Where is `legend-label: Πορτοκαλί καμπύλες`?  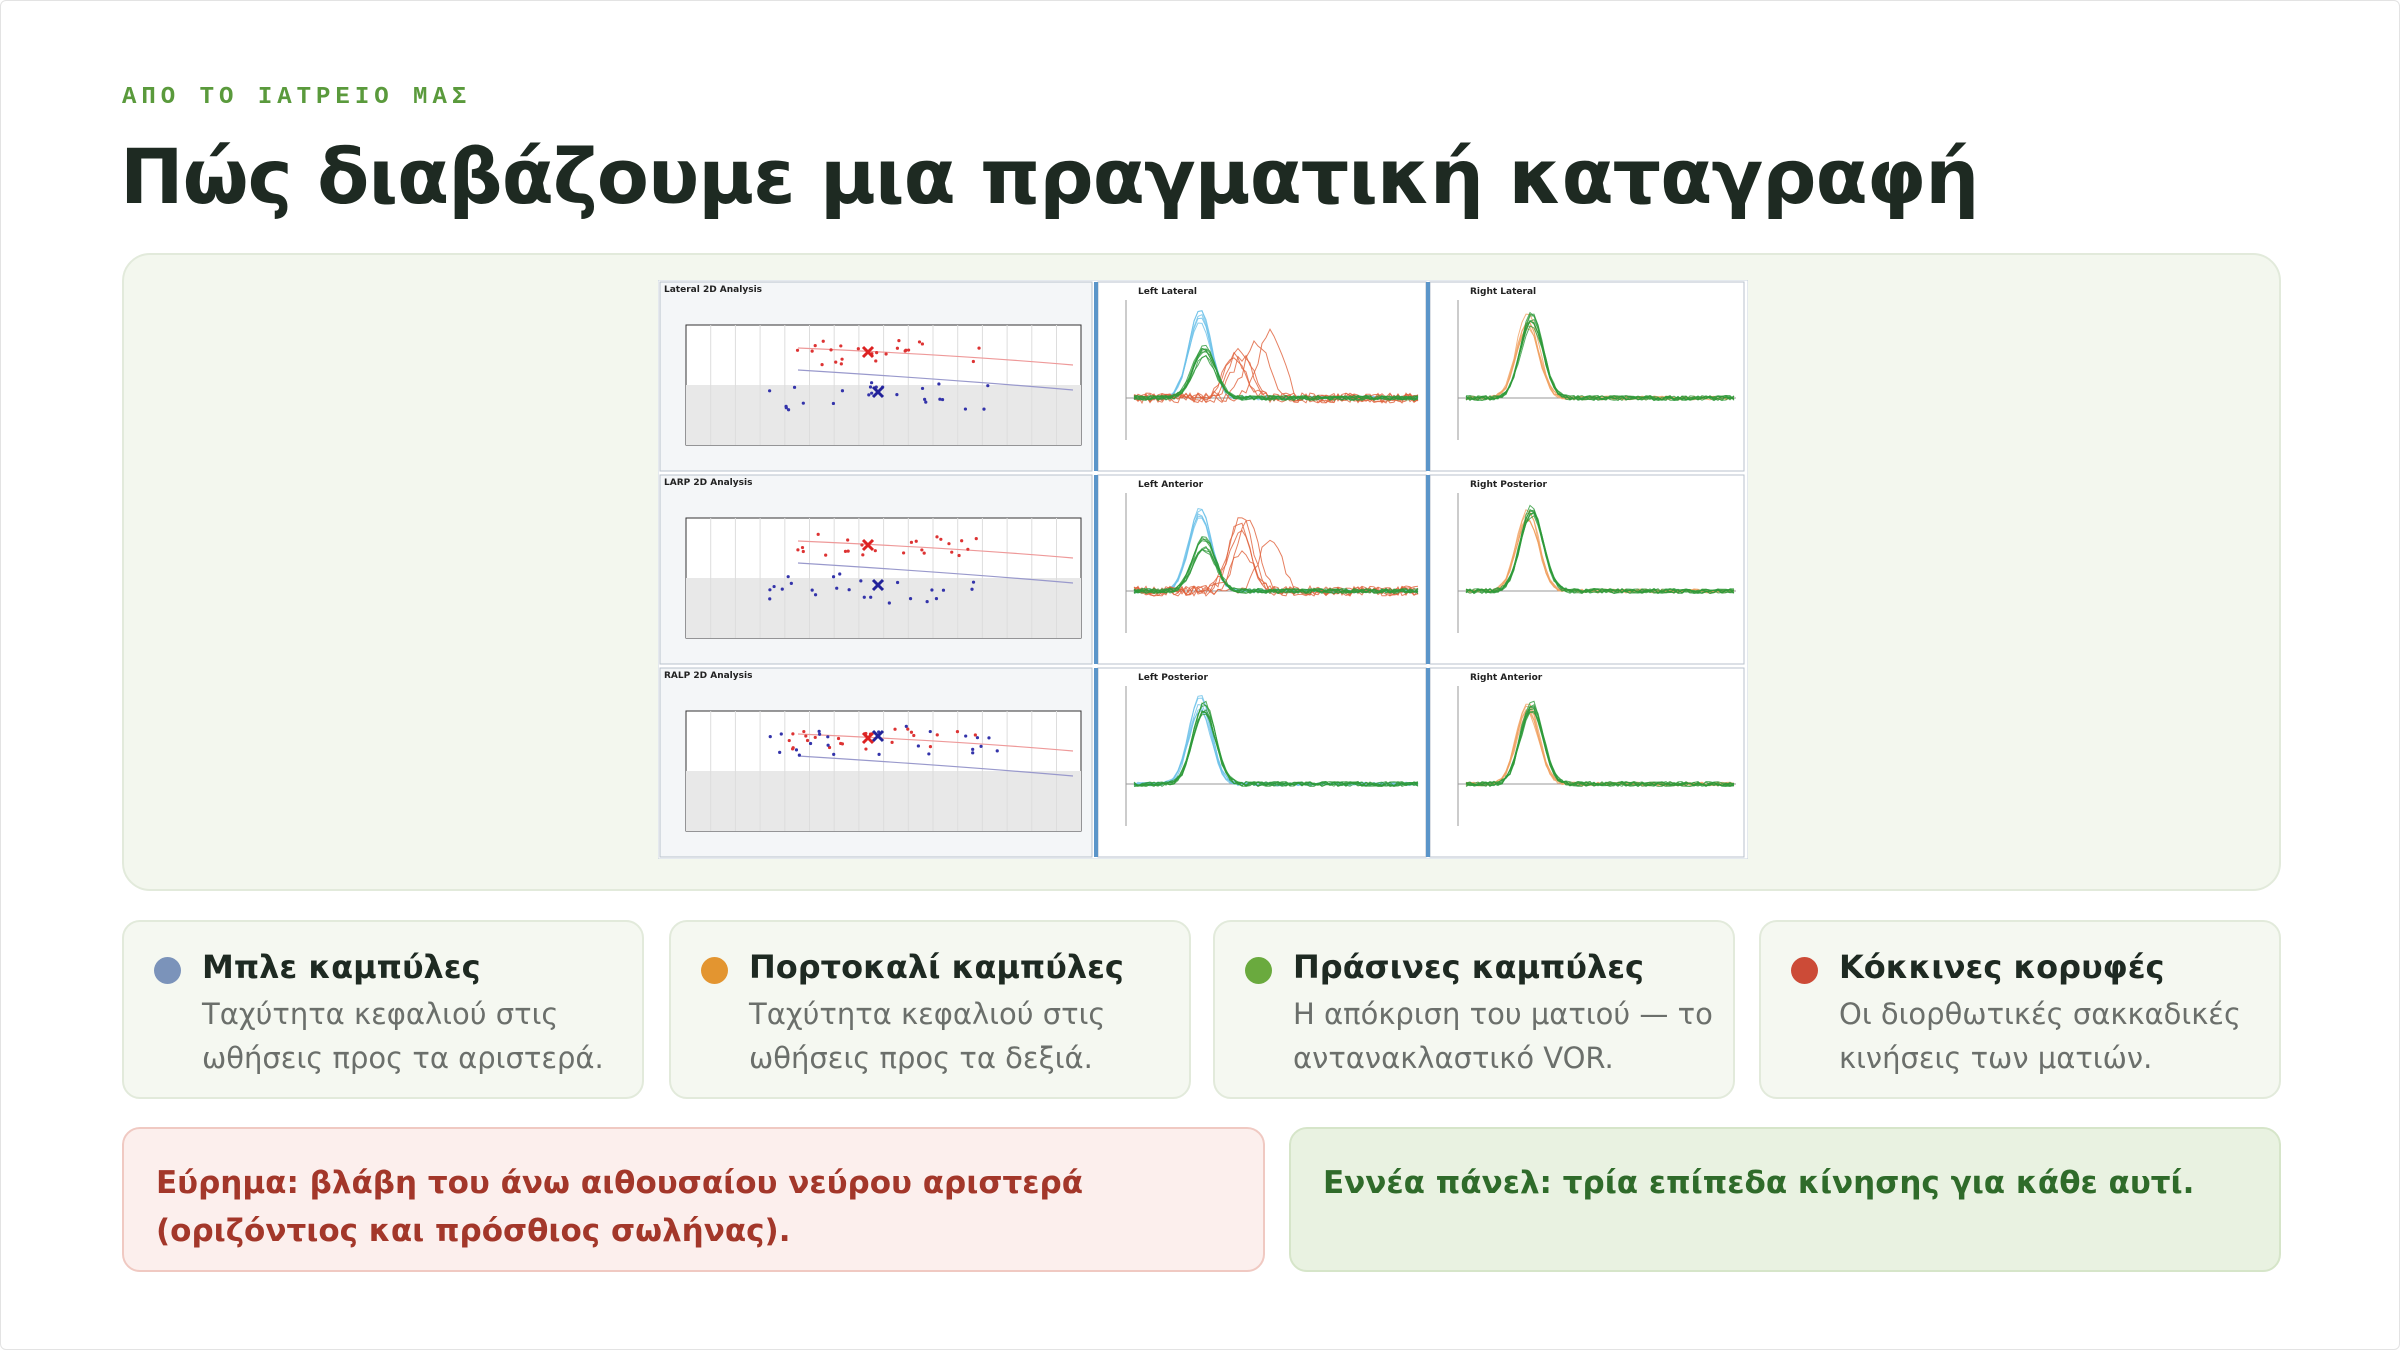 legend-label: Πορτοκαλί καμπύλες is located at coordinates (936, 967).